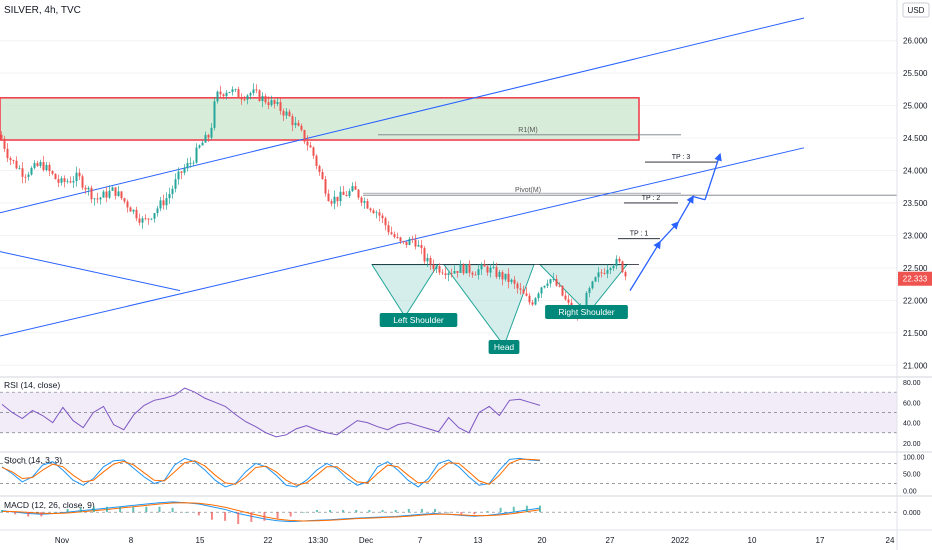  I want to click on head-shoulders-pattern, so click(505, 305).